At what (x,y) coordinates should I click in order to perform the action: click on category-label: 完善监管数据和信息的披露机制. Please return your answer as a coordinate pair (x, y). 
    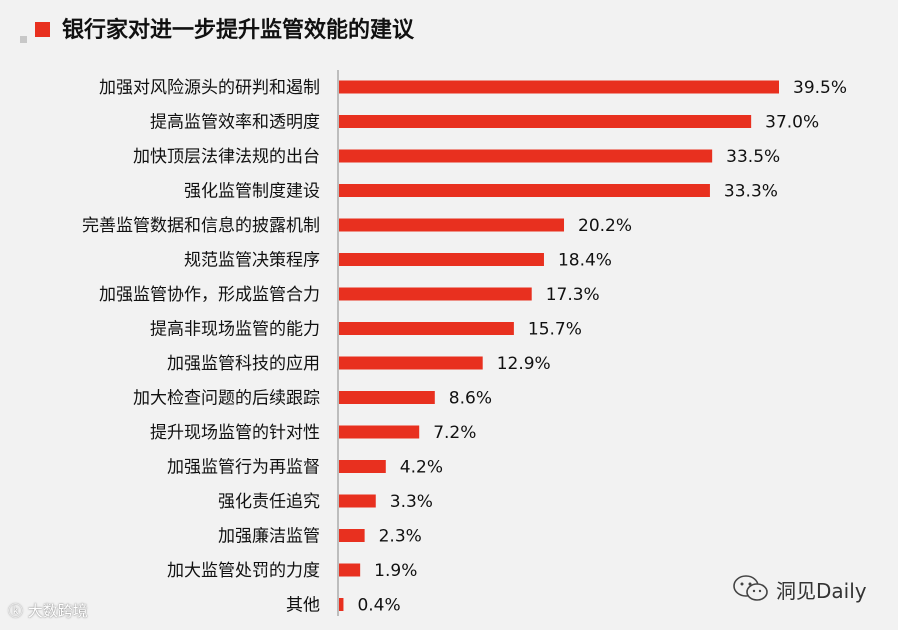
    Looking at the image, I should click on (201, 226).